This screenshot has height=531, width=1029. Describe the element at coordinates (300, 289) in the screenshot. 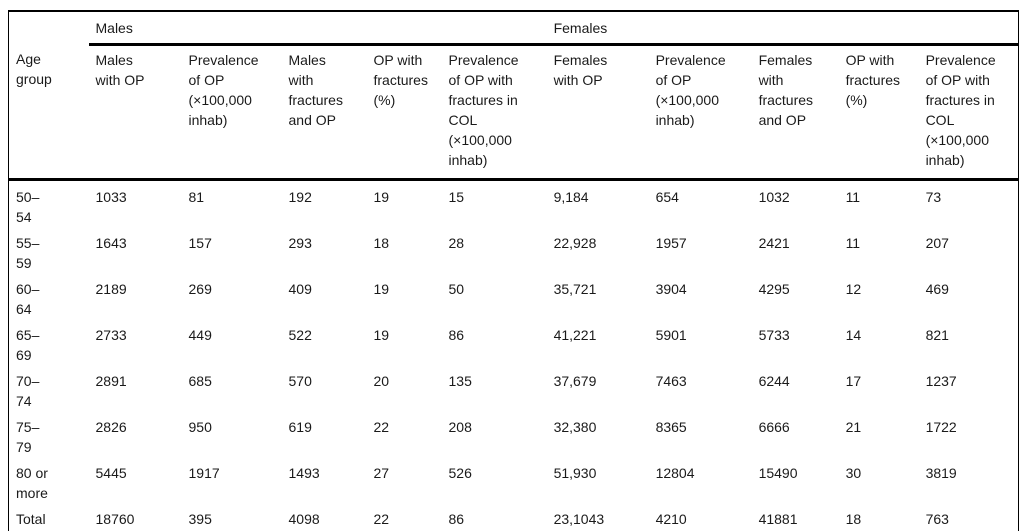

I see `value-cell: 409` at that location.